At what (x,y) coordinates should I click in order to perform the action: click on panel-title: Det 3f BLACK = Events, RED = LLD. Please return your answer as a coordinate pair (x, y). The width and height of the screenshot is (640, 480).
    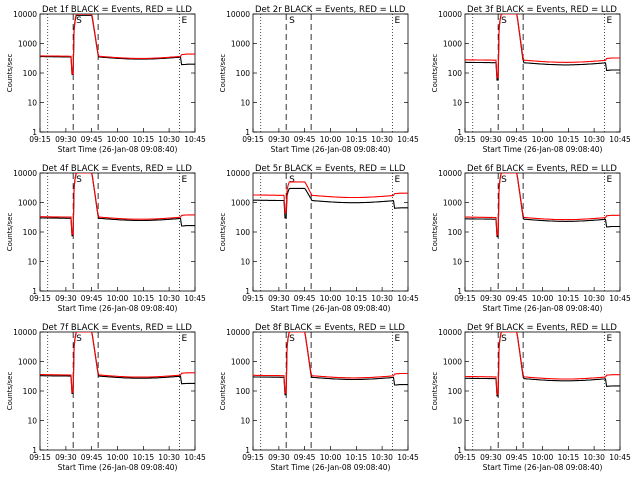
    Looking at the image, I should click on (542, 10).